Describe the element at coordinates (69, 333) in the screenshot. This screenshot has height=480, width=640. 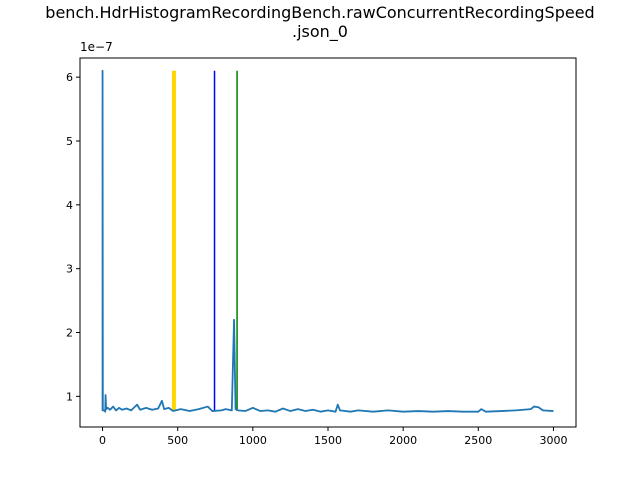
I see `y-tick-label: 2` at that location.